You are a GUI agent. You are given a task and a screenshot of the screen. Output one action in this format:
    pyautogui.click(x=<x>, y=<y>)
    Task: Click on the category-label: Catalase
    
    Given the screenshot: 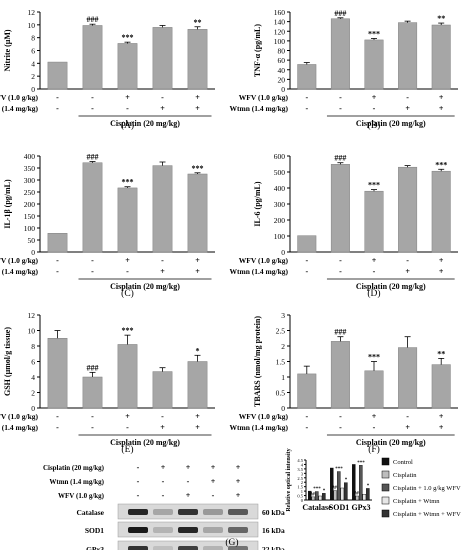 What is the action you would take?
    pyautogui.click(x=317, y=507)
    